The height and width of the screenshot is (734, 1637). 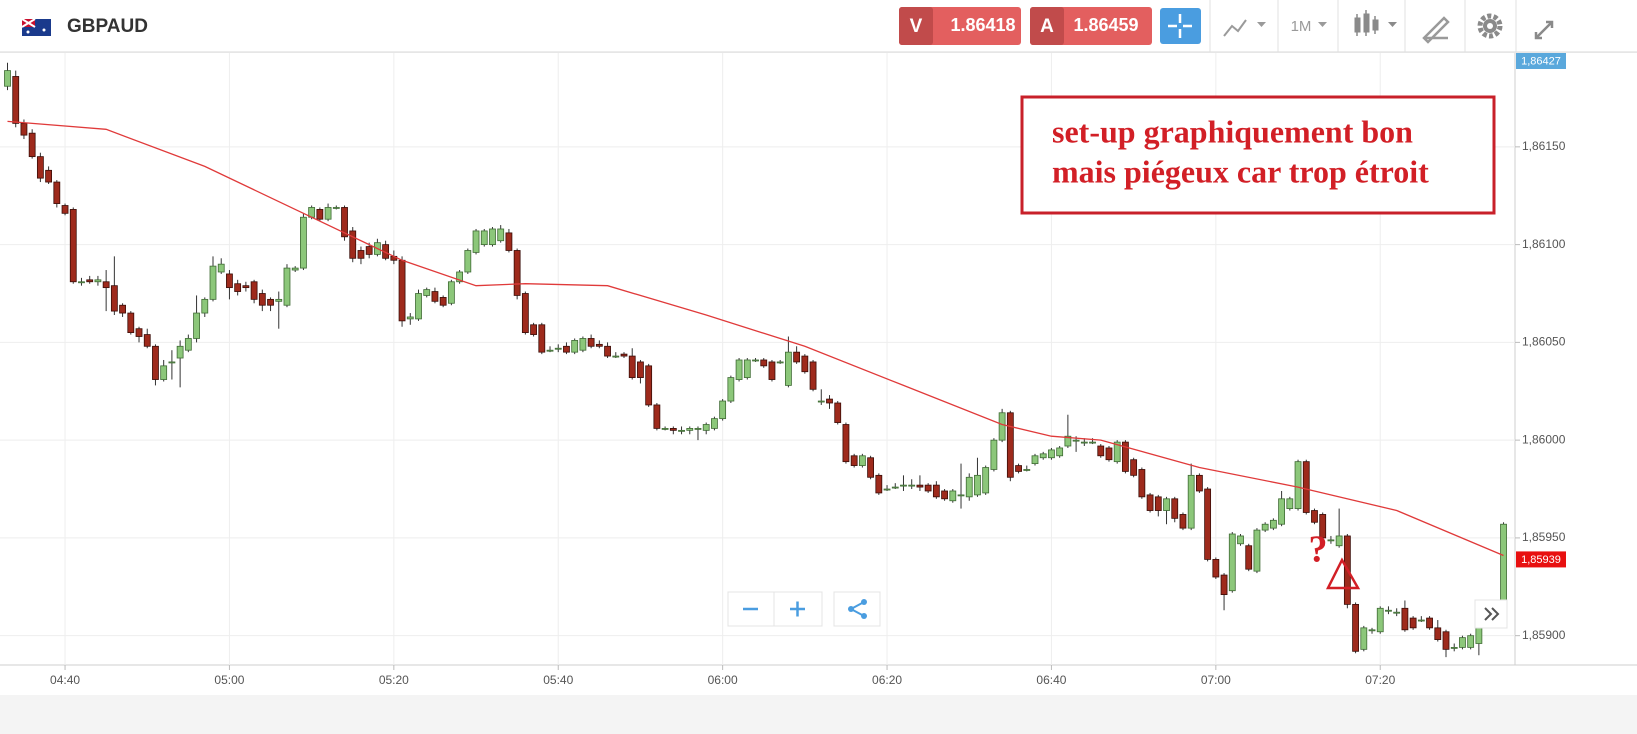 I want to click on settings-button, so click(x=1490, y=26).